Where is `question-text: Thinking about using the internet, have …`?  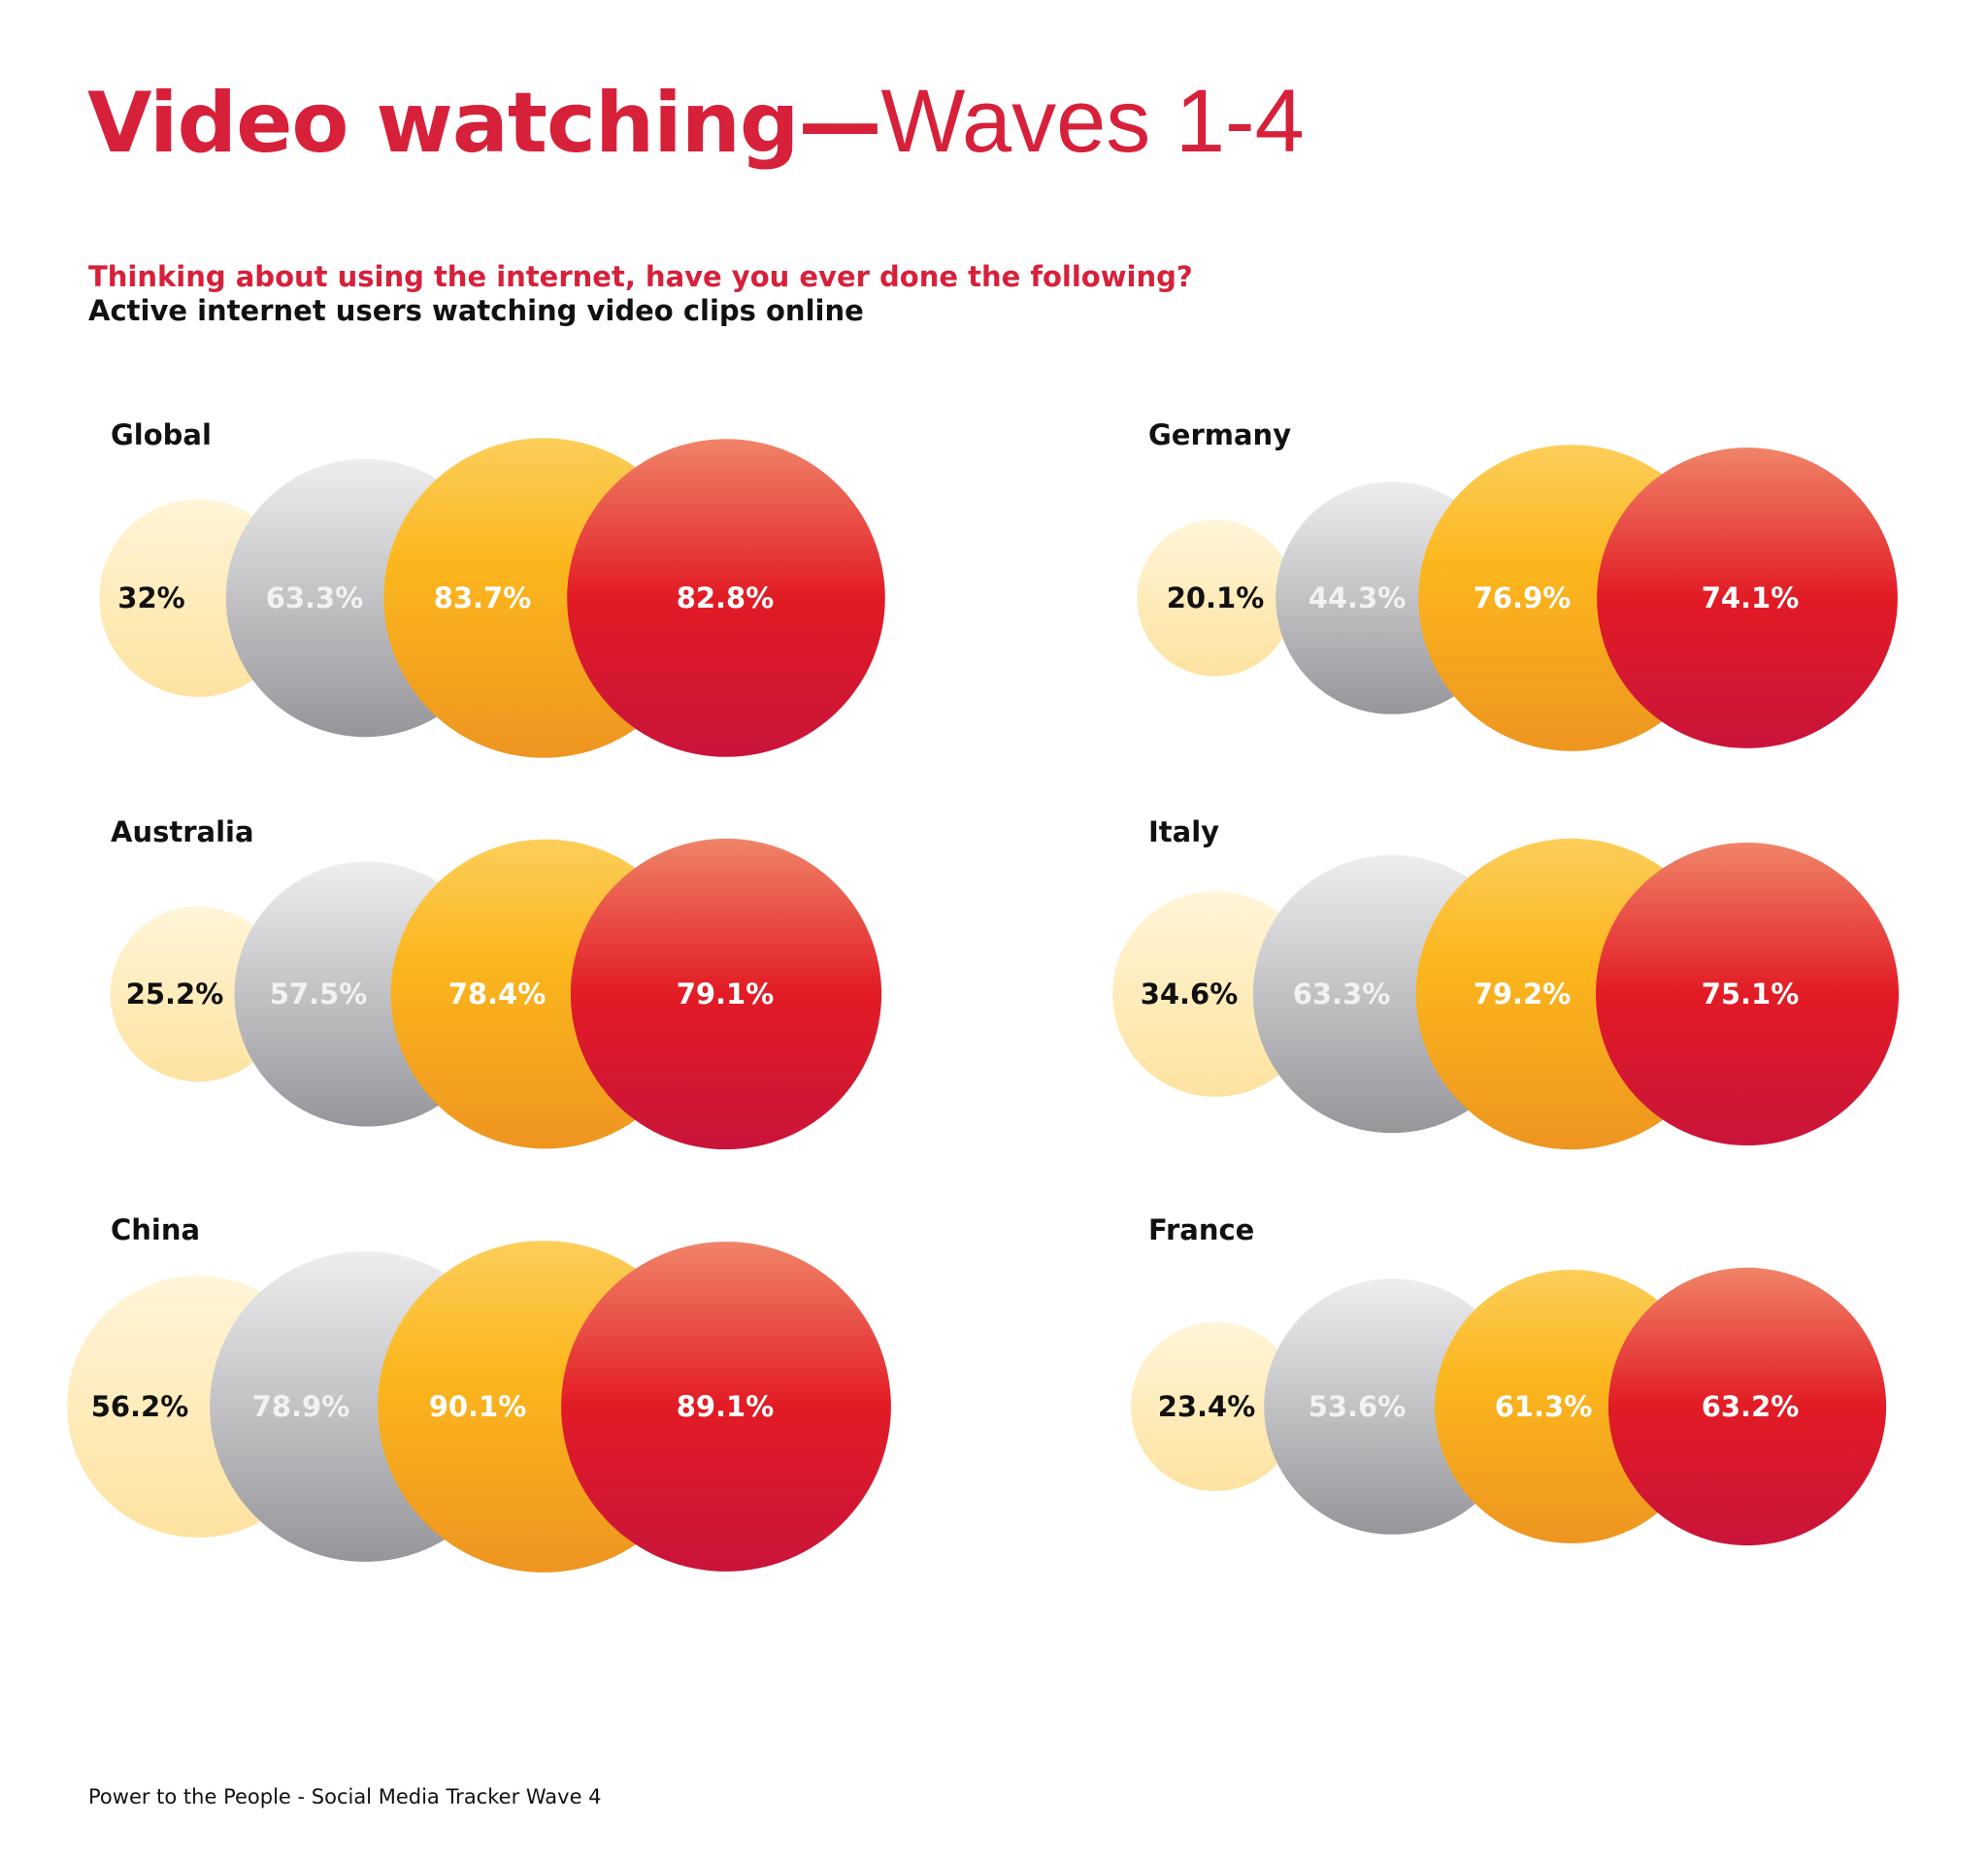
question-text: Thinking about using the internet, have … is located at coordinates (640, 276).